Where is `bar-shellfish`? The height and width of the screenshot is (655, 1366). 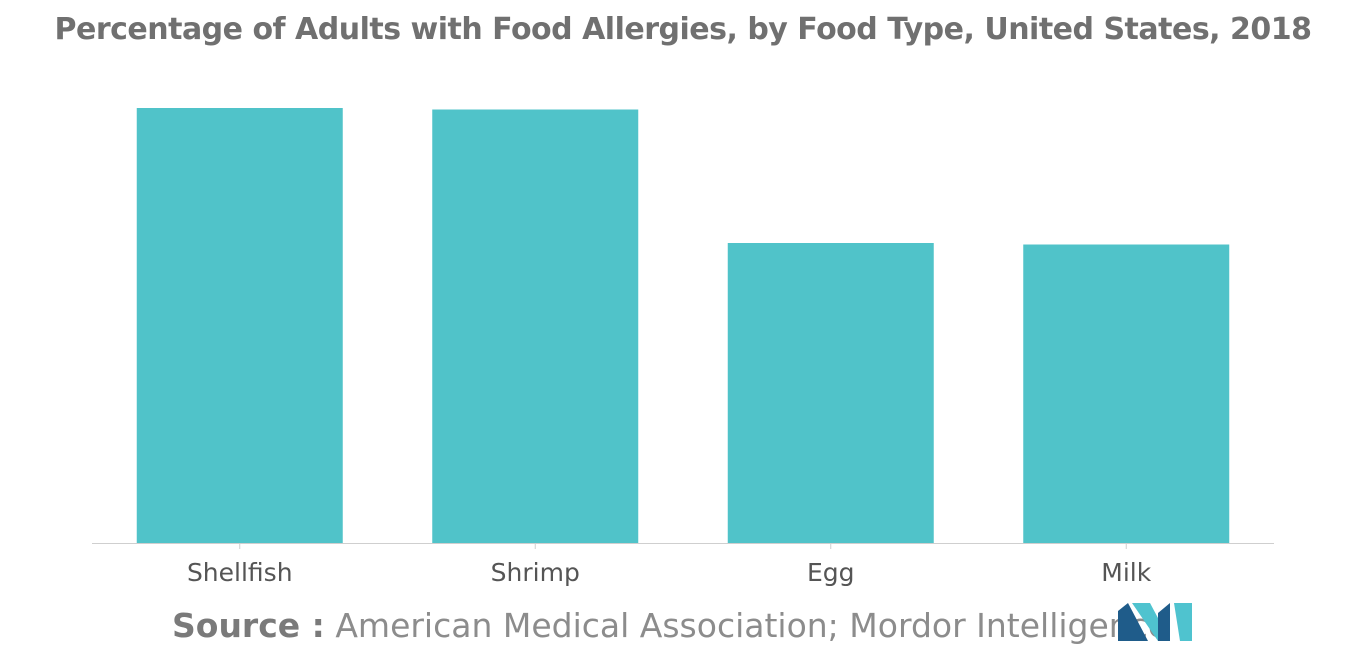
bar-shellfish is located at coordinates (239, 325).